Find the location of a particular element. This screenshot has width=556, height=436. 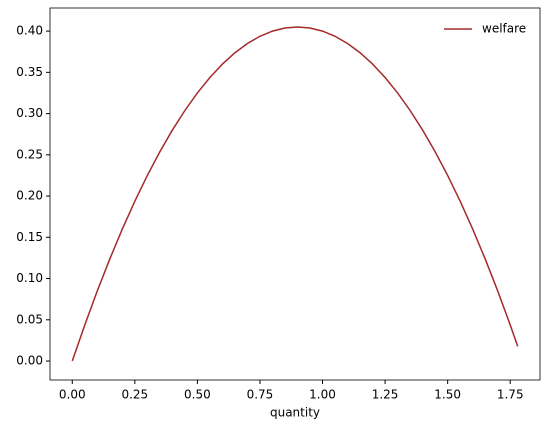

y-tick-label: 0.15 is located at coordinates (29, 237).